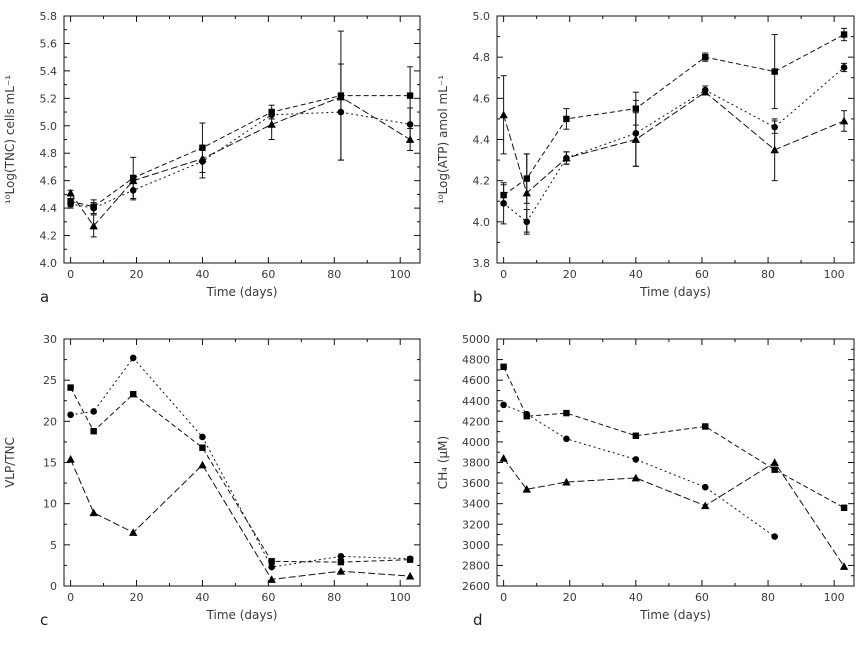 This screenshot has width=867, height=646. What do you see at coordinates (10, 462) in the screenshot?
I see `svg-text: VLP/TNC` at bounding box center [10, 462].